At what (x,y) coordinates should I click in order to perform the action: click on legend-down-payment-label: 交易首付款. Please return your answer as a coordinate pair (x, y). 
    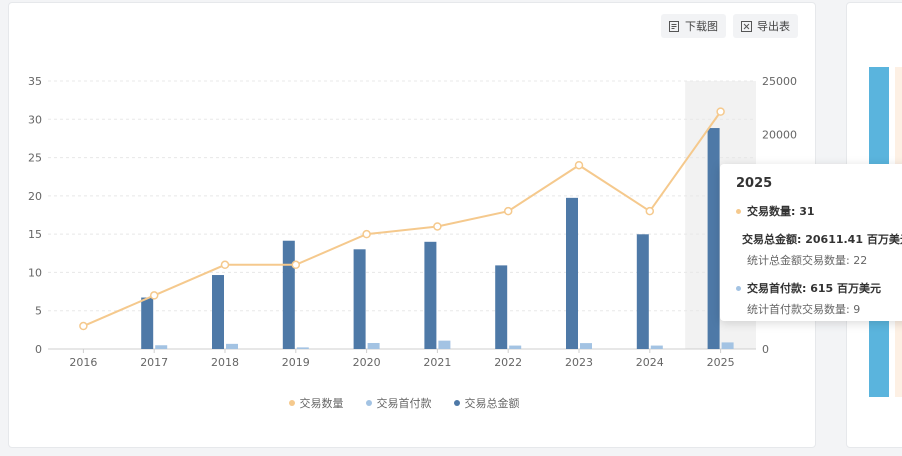
    Looking at the image, I should click on (404, 403).